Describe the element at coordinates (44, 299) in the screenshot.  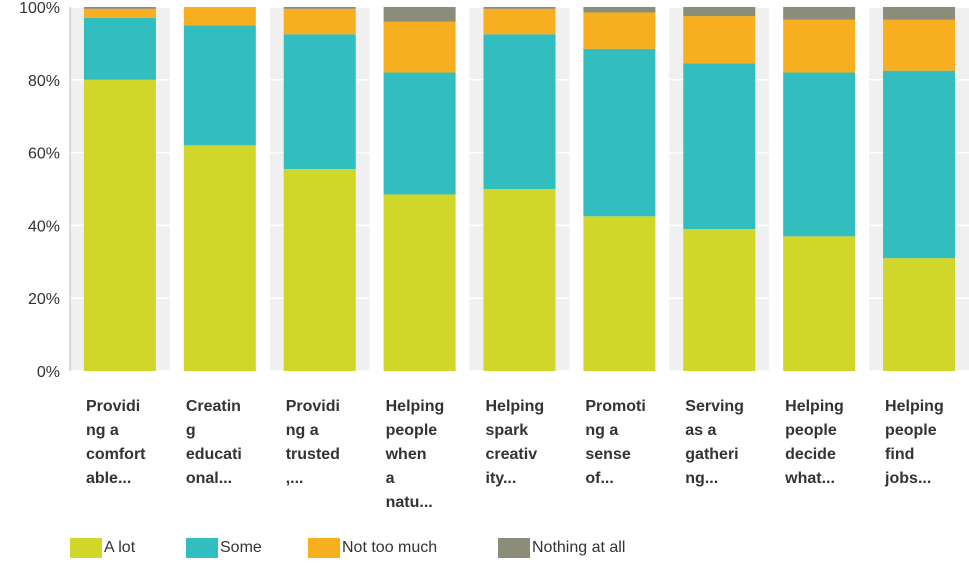
I see `y-tick-label: 20%` at that location.